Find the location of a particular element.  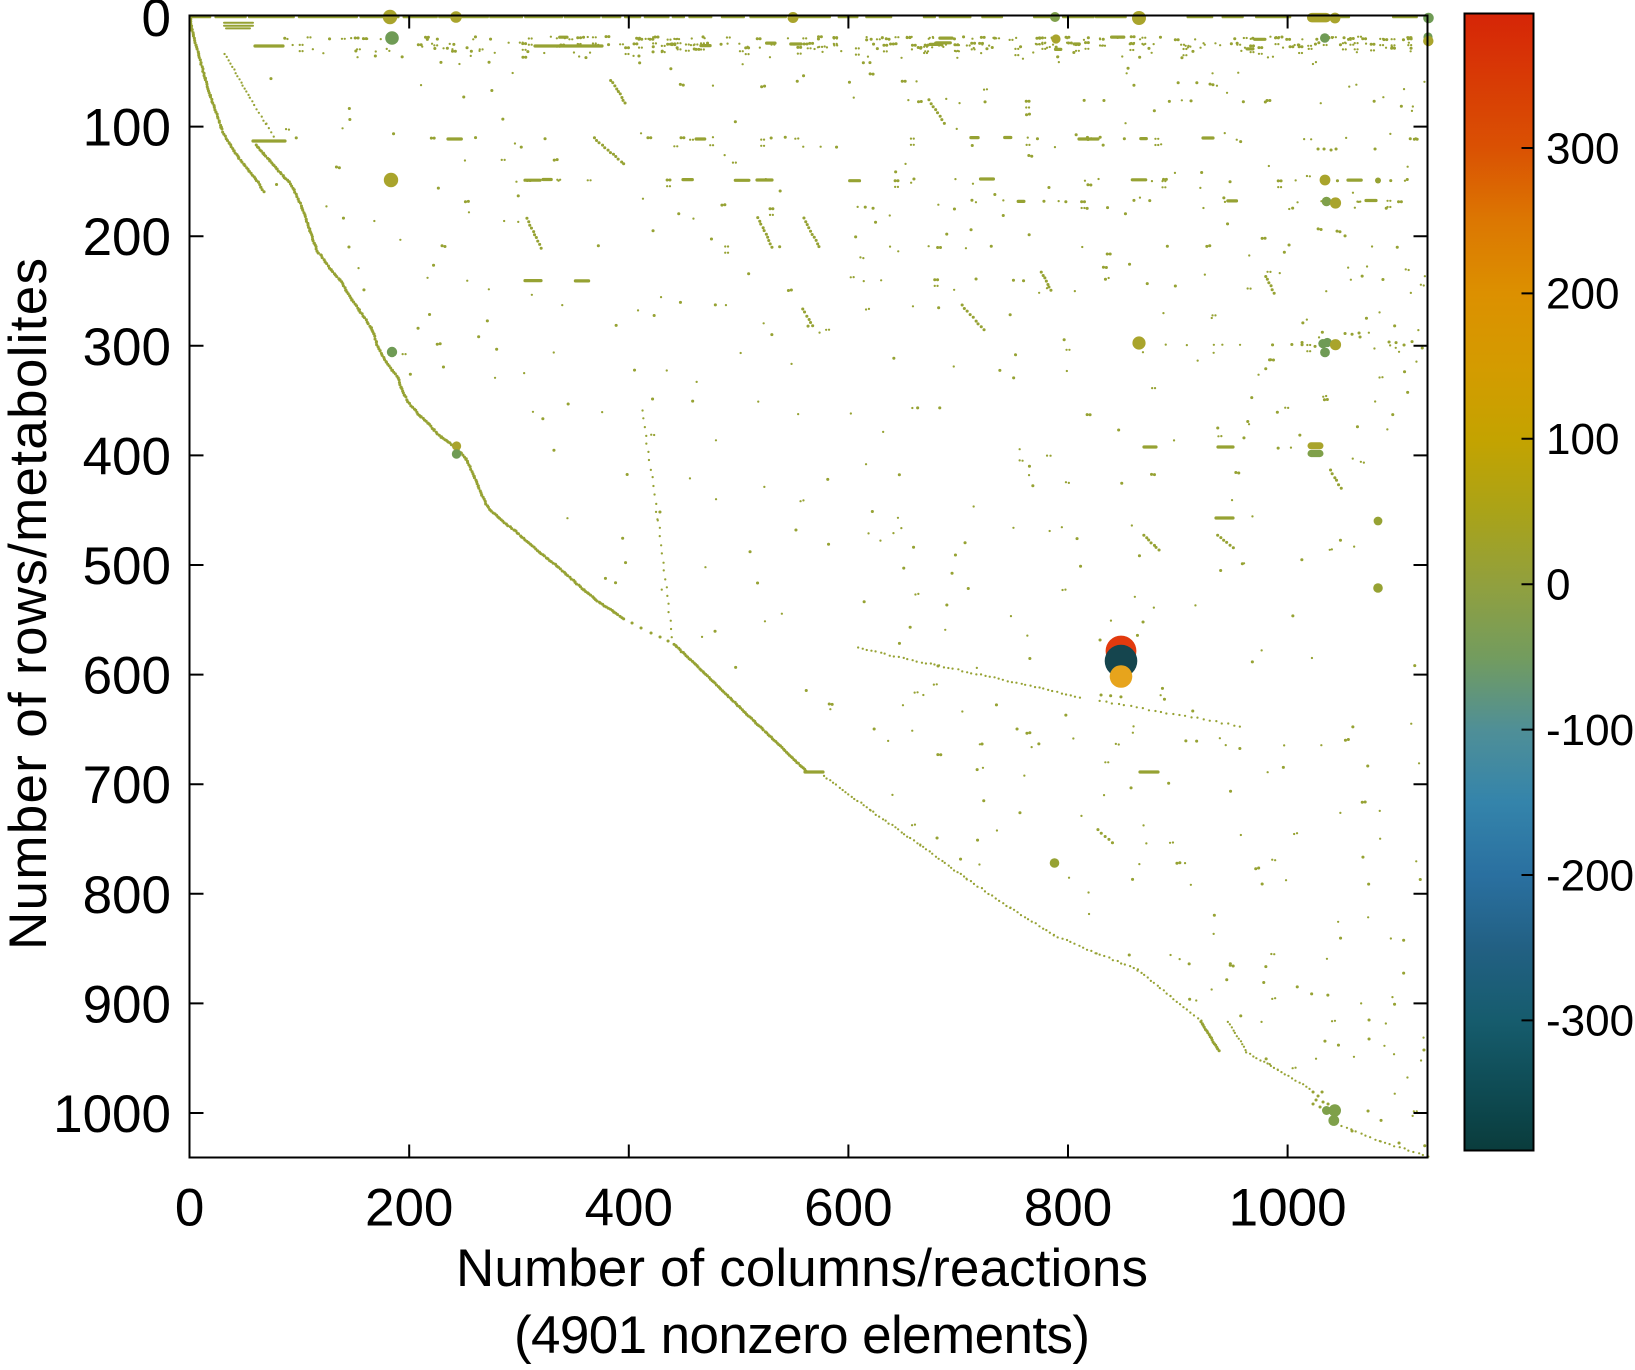

svg-text: 500 is located at coordinates (127, 566).